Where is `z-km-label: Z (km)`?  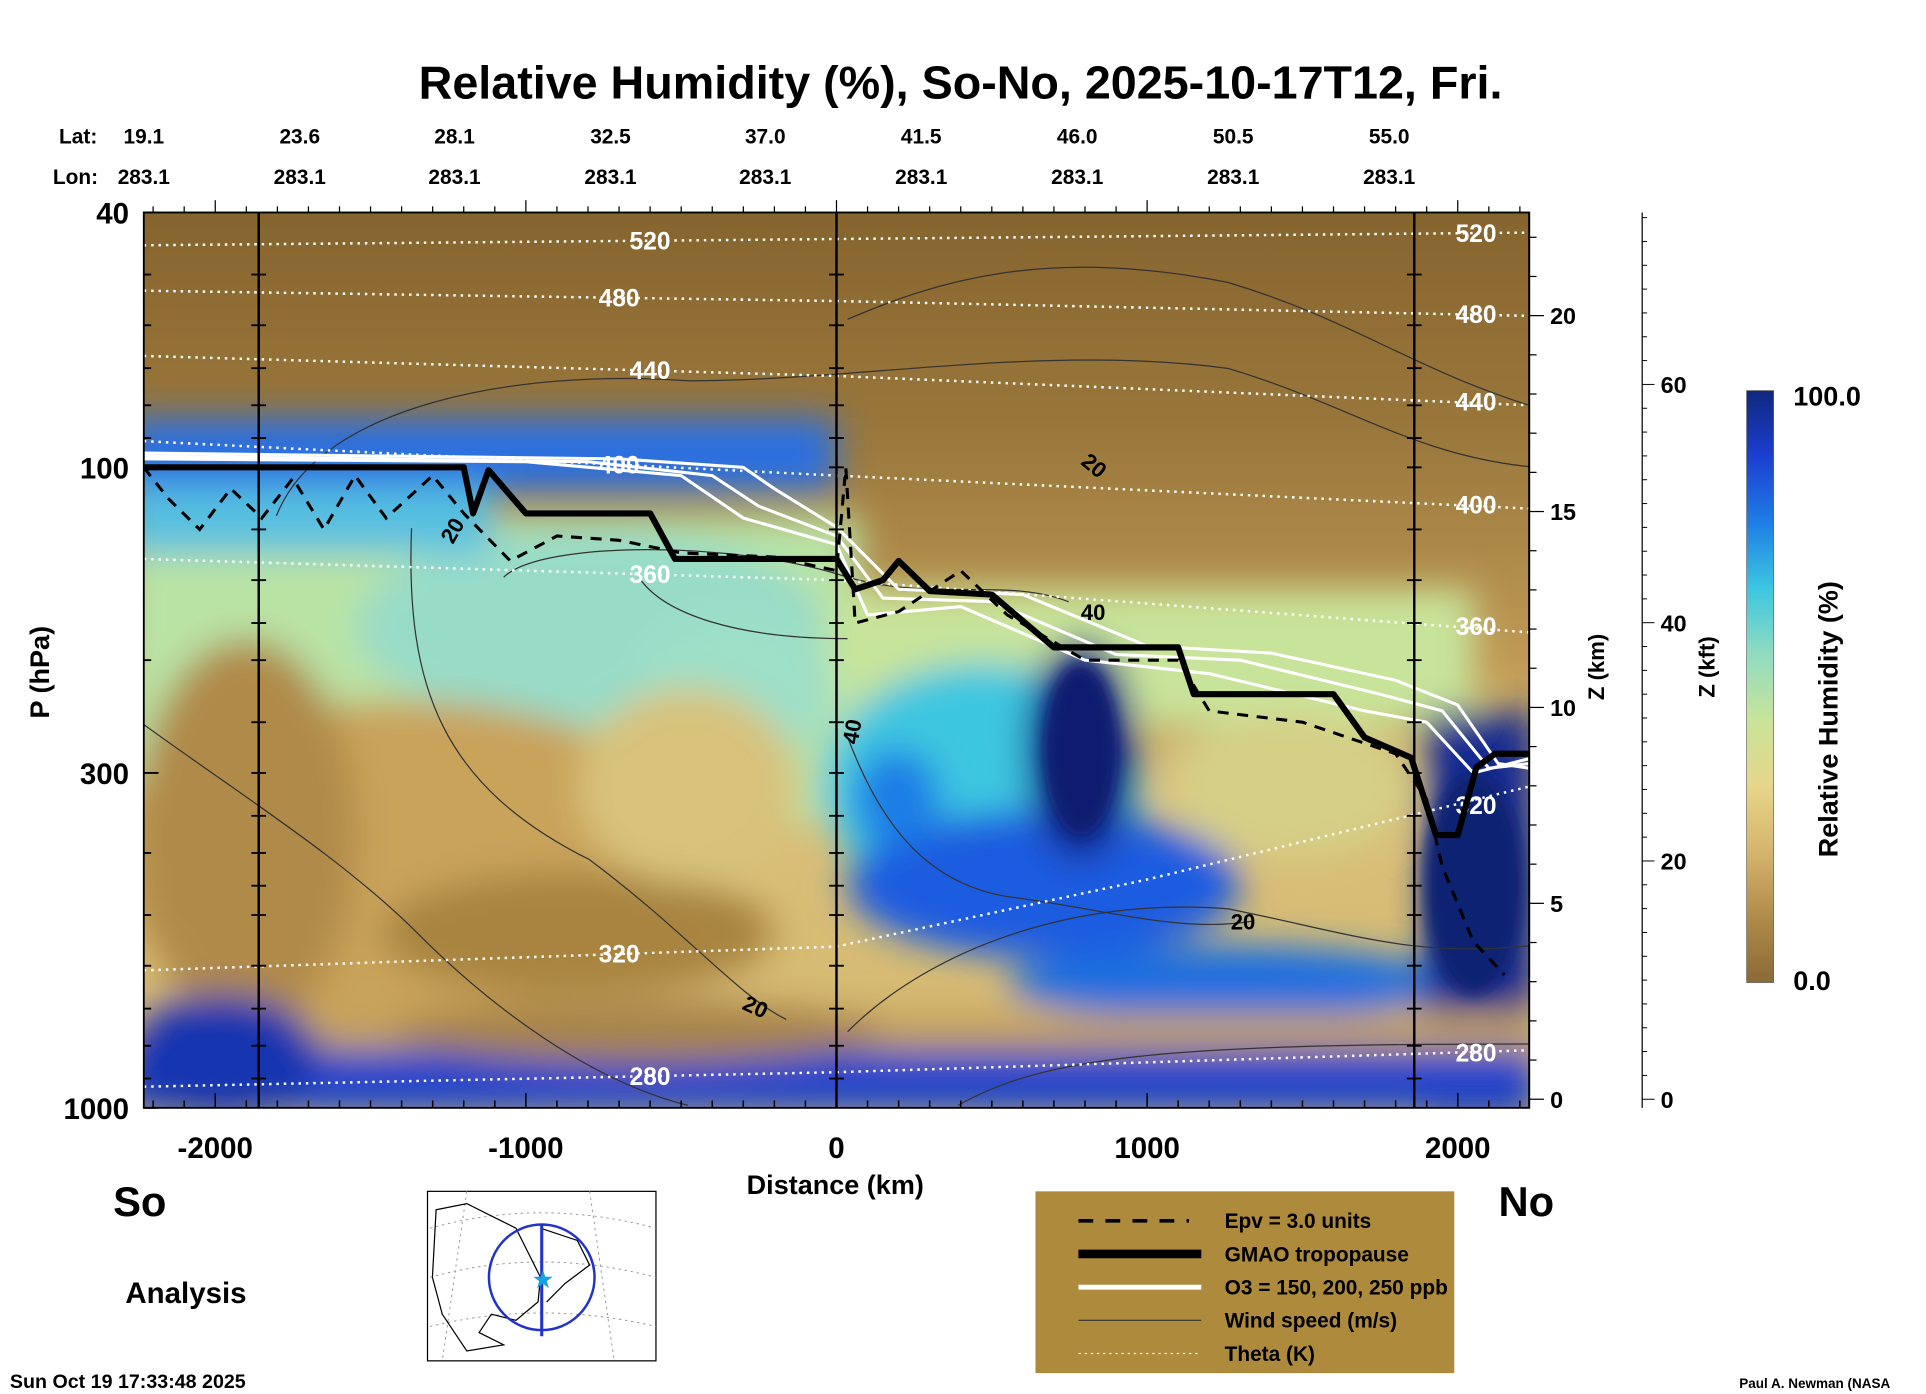
z-km-label: Z (km) is located at coordinates (1596, 667).